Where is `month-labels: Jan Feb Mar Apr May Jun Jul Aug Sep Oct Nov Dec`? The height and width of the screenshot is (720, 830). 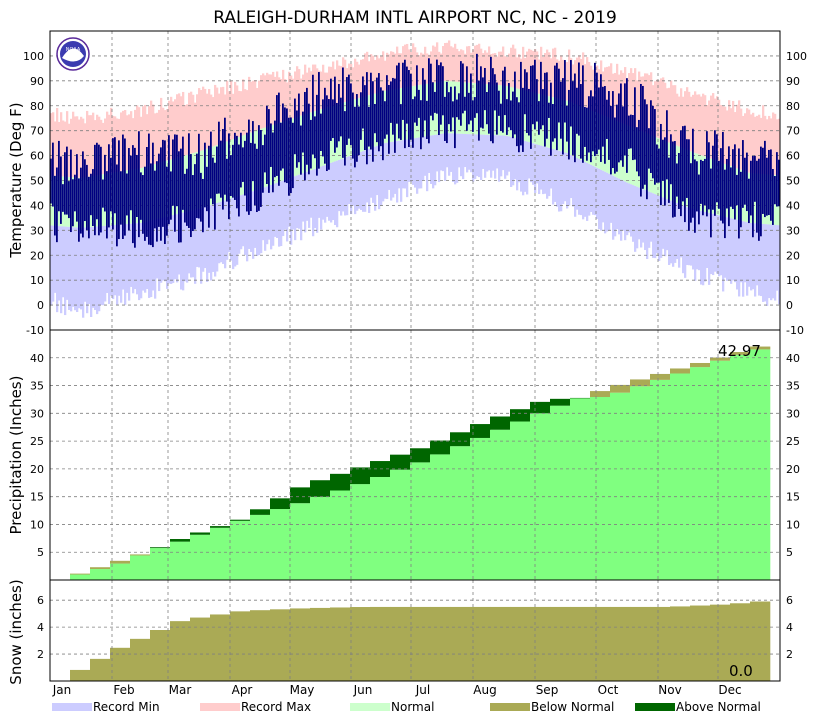
month-labels: Jan Feb Mar Apr May Jun Jul Aug Sep Oct Nov Dec is located at coordinates (397, 690).